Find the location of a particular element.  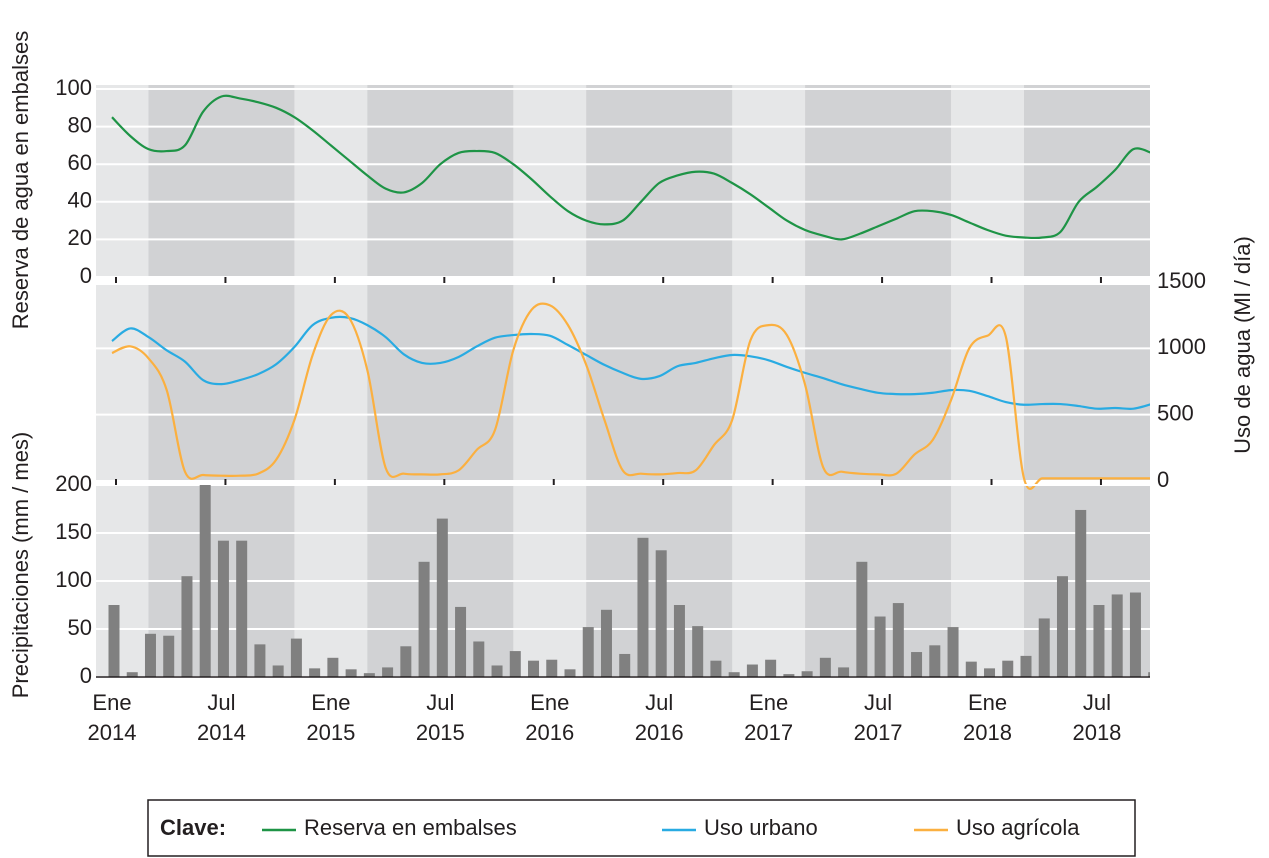

x-tick-label: Ene 2014 is located at coordinates (112, 717).